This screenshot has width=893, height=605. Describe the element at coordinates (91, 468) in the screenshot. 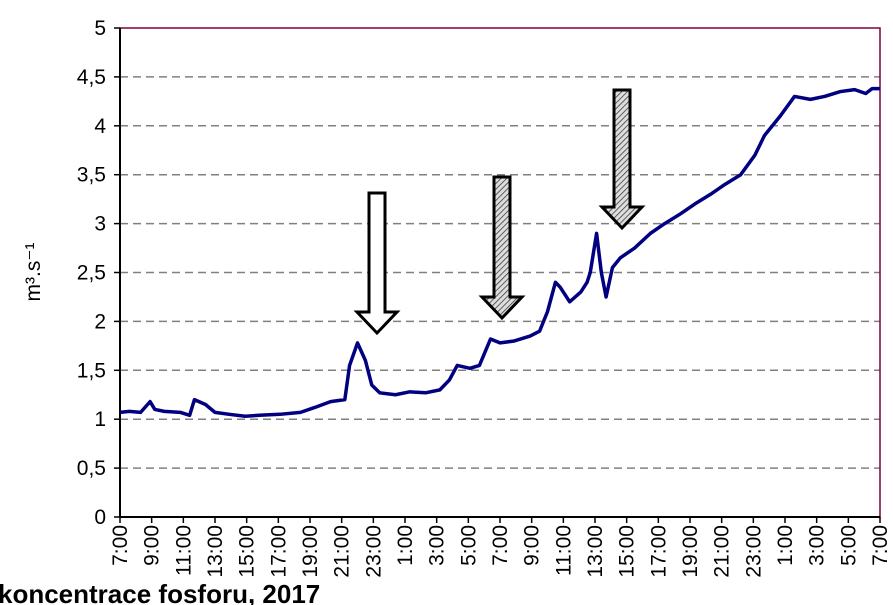

I see `y-tick-label: 0,5` at that location.